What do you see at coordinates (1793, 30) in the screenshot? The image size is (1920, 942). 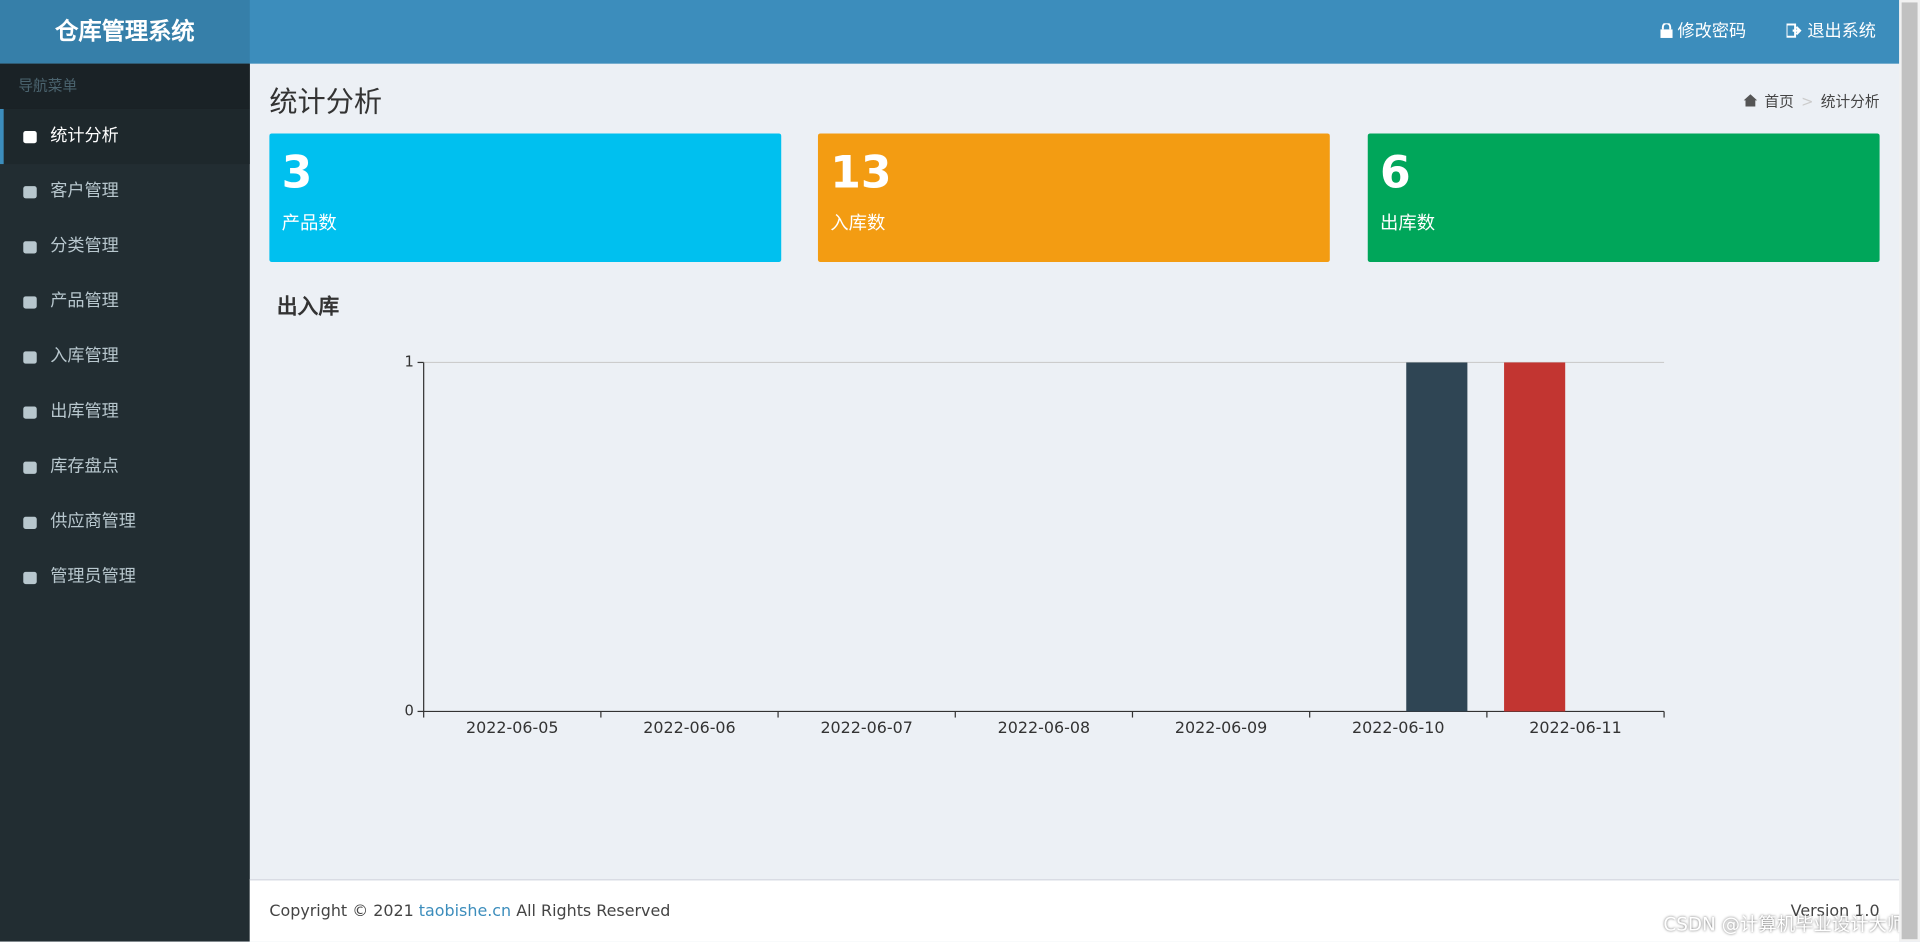 I see `logout-icon` at bounding box center [1793, 30].